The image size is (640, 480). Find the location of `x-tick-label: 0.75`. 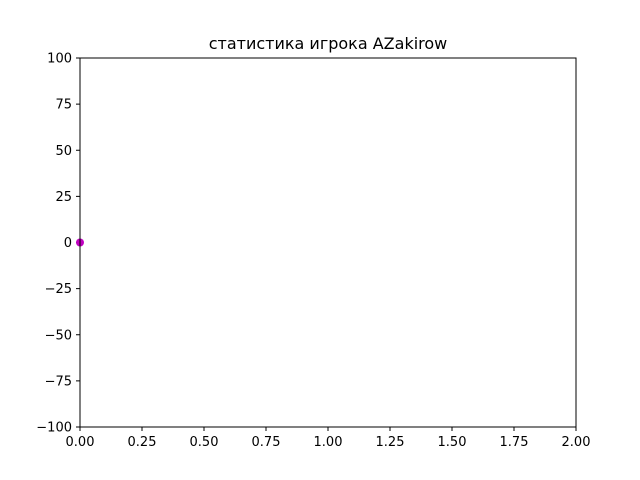

x-tick-label: 0.75 is located at coordinates (266, 442).